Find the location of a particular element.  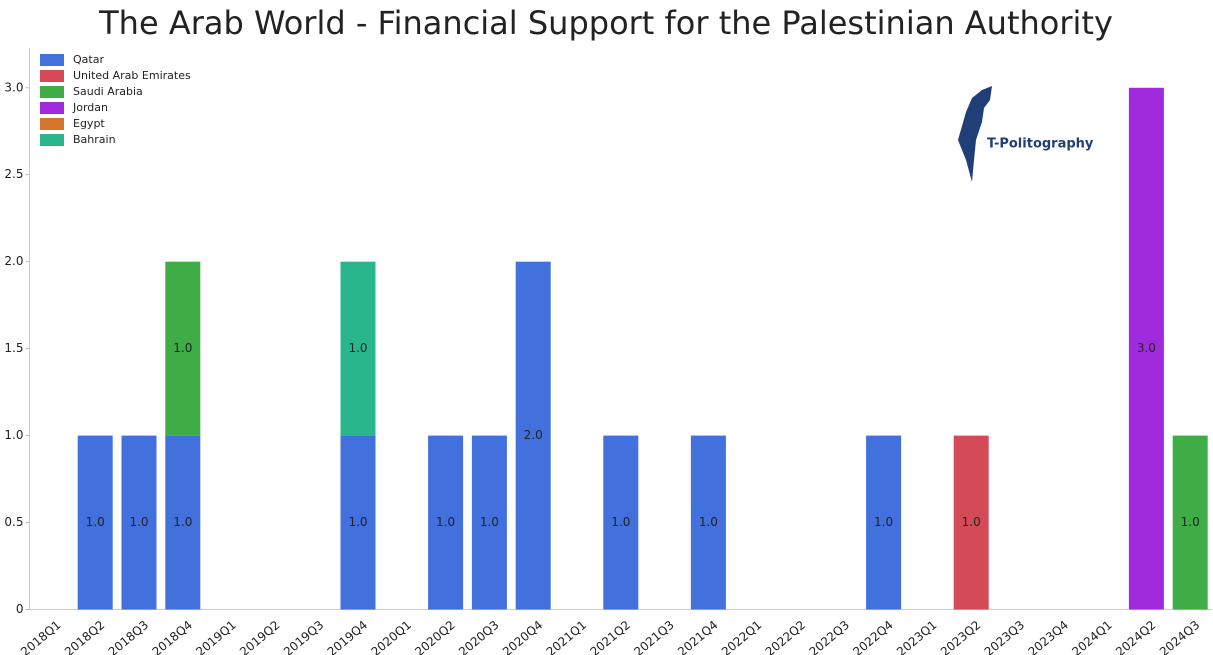

legend-label: Jordan is located at coordinates (90, 107).